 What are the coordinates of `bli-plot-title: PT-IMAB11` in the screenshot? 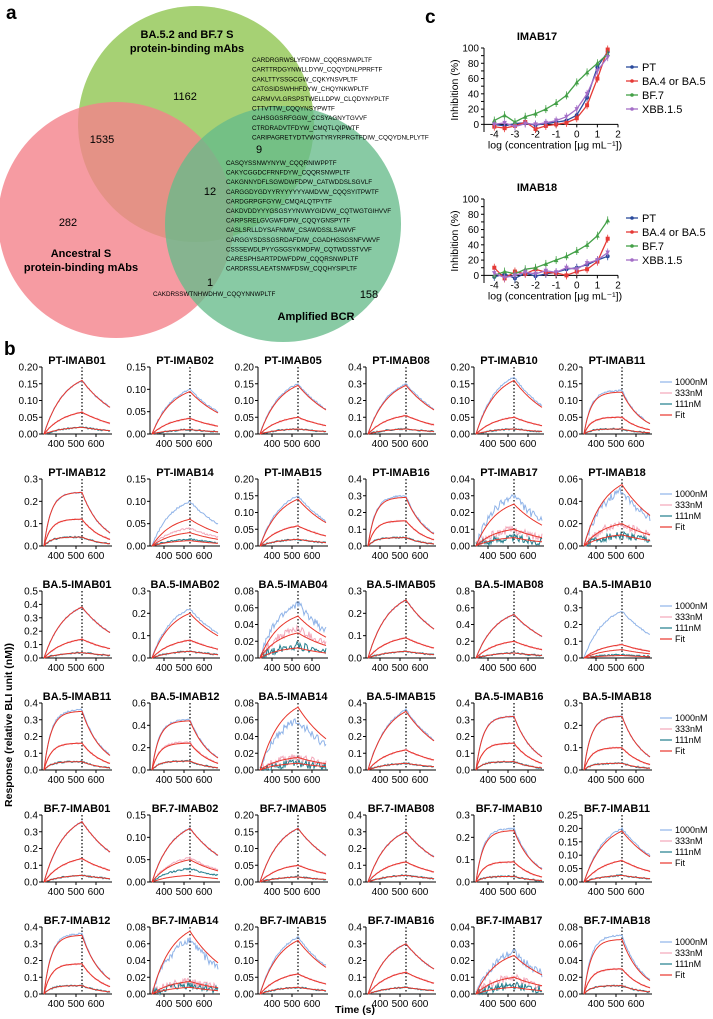 It's located at (617, 361).